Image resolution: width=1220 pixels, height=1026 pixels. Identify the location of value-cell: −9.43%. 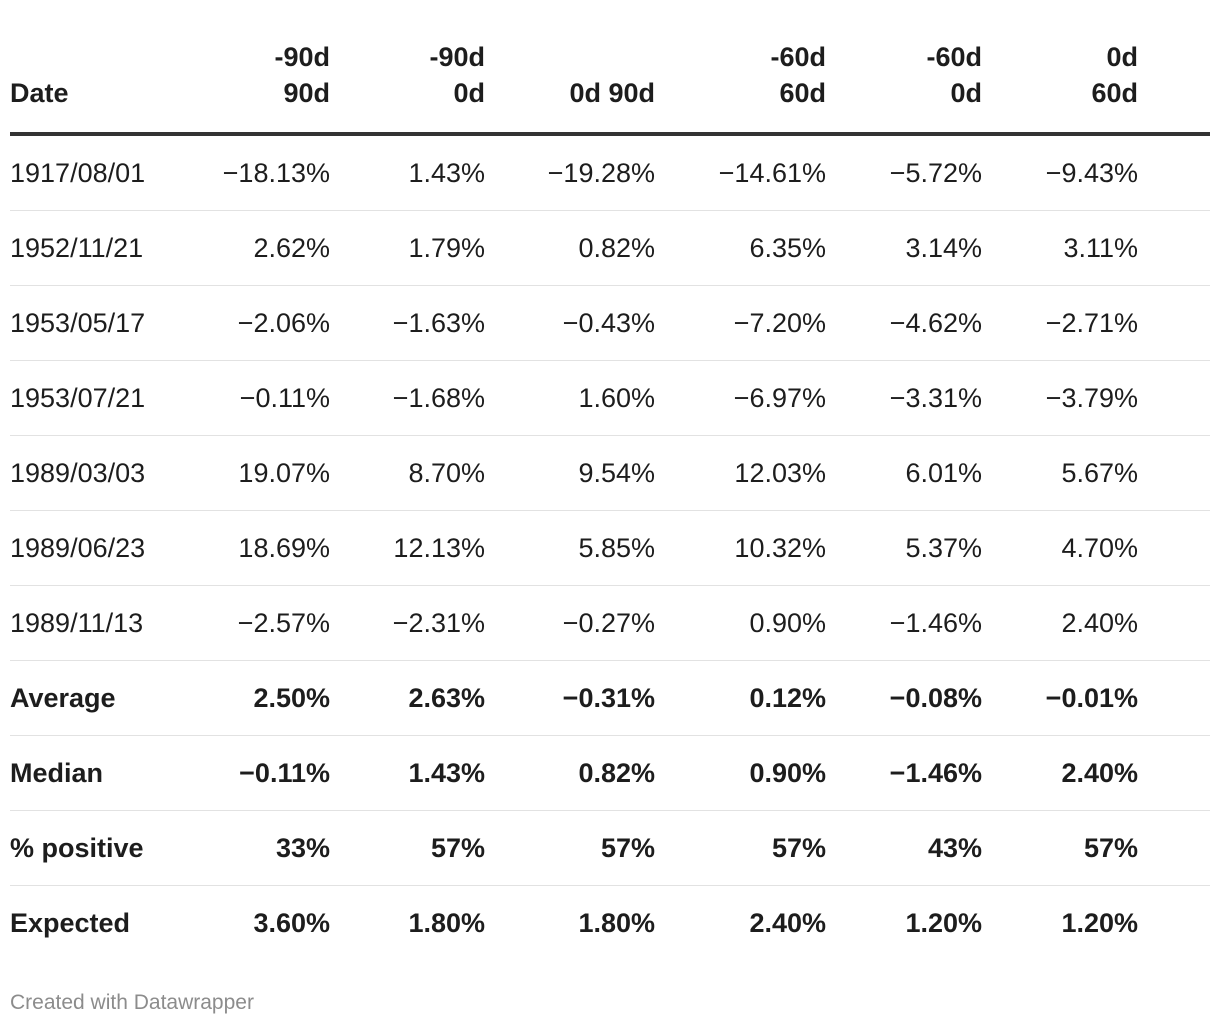
(1060, 172).